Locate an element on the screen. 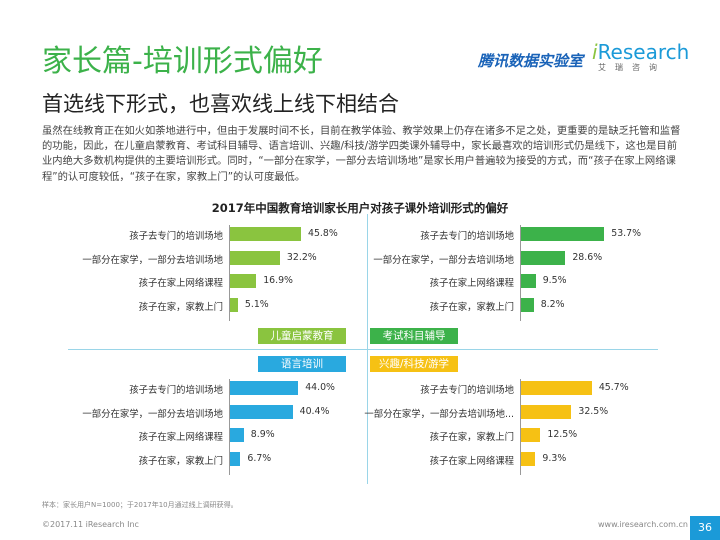 The image size is (720, 540). iresearch-logo: iResearch 艾瑞咨询 is located at coordinates (640, 56).